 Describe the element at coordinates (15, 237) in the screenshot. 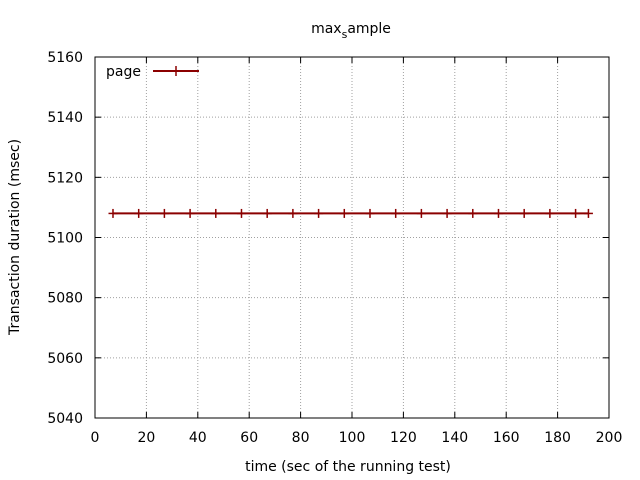

I see `y-axis-label: Transaction duration (msec)` at that location.